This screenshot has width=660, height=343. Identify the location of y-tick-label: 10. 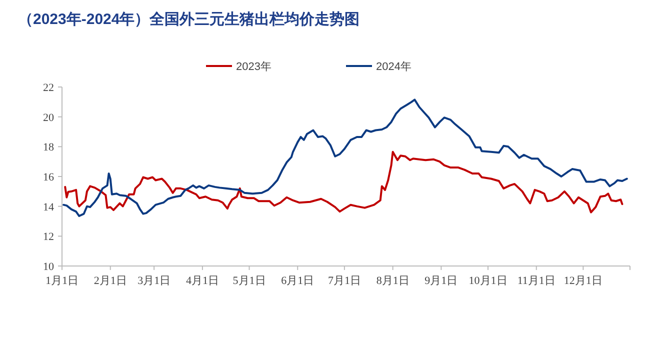
(48, 267).